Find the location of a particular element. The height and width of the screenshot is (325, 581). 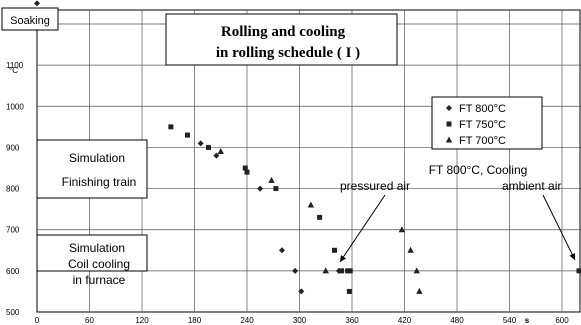

sim-cc-box is located at coordinates (92, 253).